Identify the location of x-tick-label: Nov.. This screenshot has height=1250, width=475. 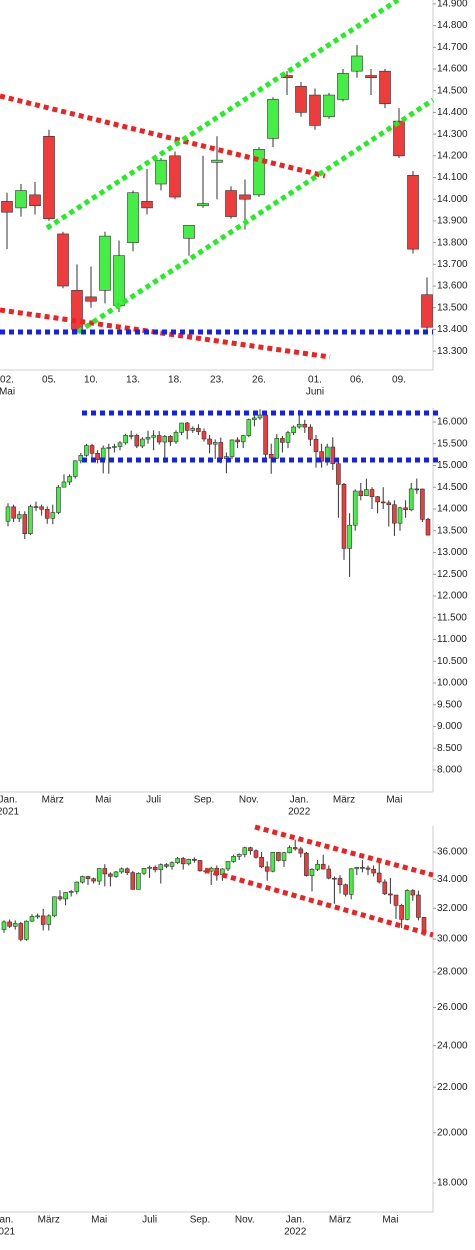
(249, 800).